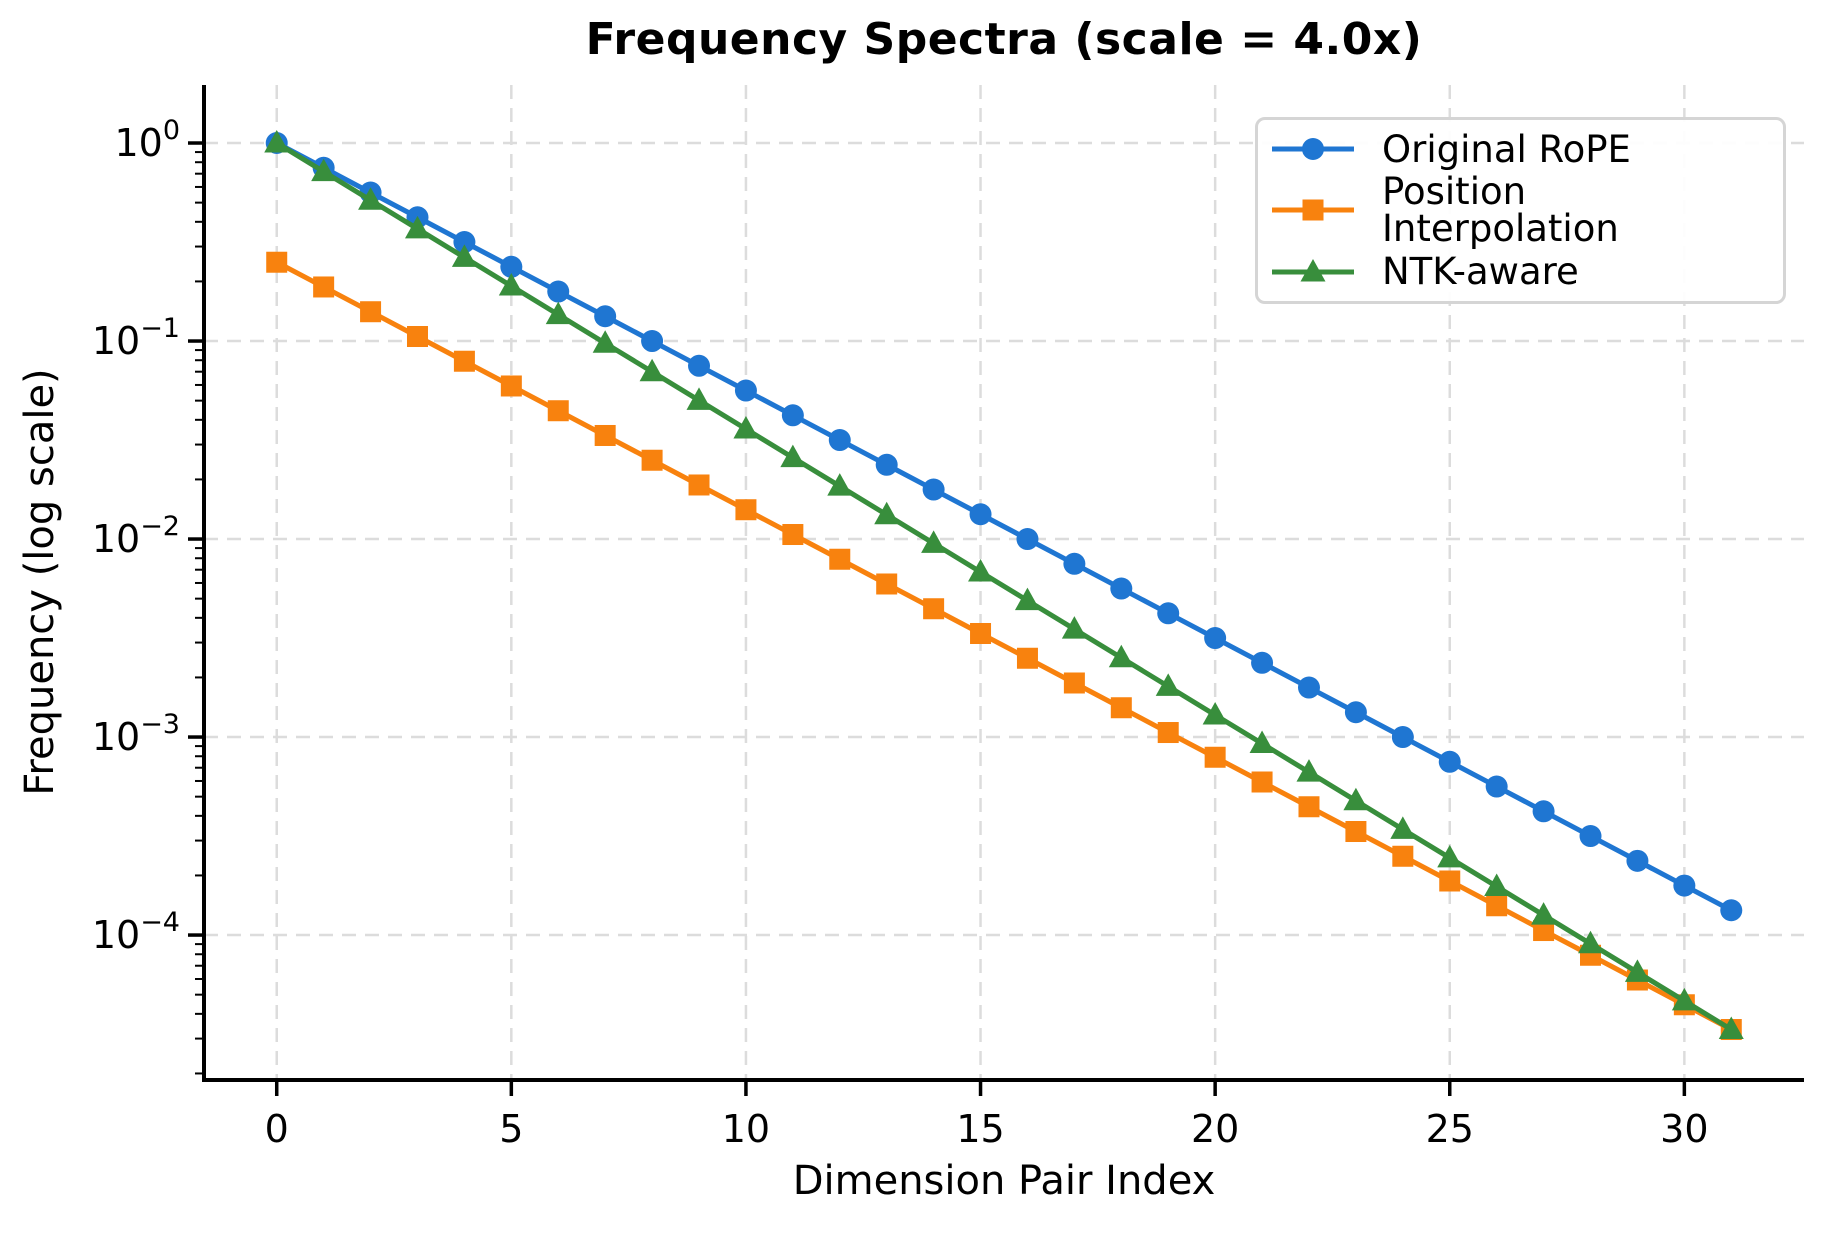 The height and width of the screenshot is (1234, 1834). What do you see at coordinates (136, 734) in the screenshot?
I see `svg-text: 10⁻³` at bounding box center [136, 734].